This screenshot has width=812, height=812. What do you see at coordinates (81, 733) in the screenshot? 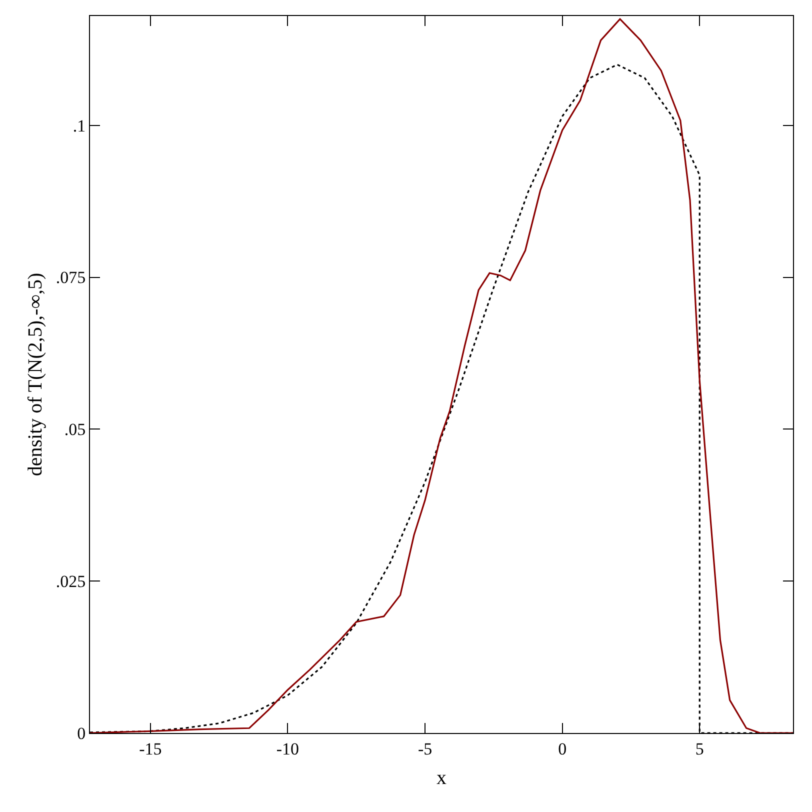
I see `y-tick-label: 0` at bounding box center [81, 733].